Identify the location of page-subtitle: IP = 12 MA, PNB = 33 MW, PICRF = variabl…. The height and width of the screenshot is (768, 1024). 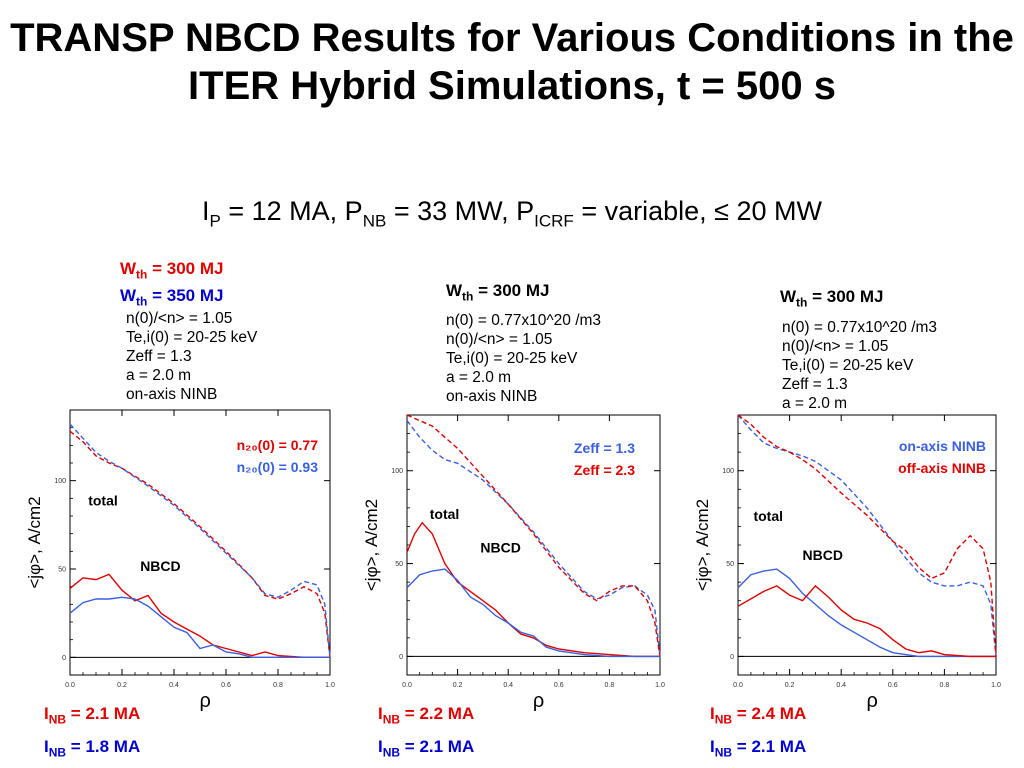
(512, 213).